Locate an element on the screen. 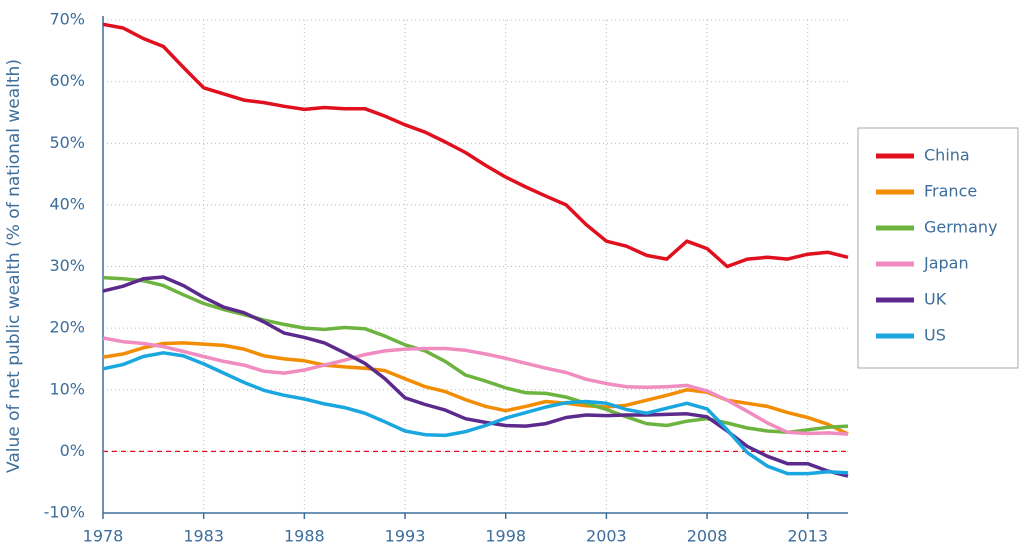  legend-box is located at coordinates (938, 248).